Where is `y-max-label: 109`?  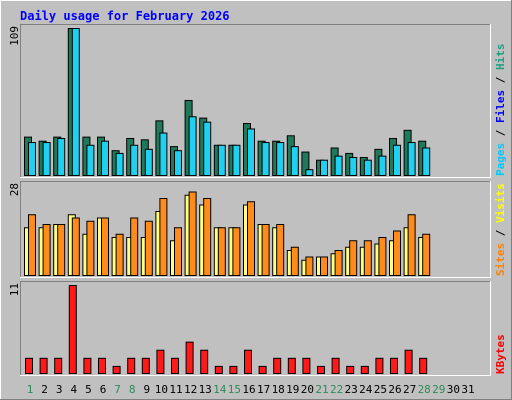
y-max-label: 109 is located at coordinates (14, 36).